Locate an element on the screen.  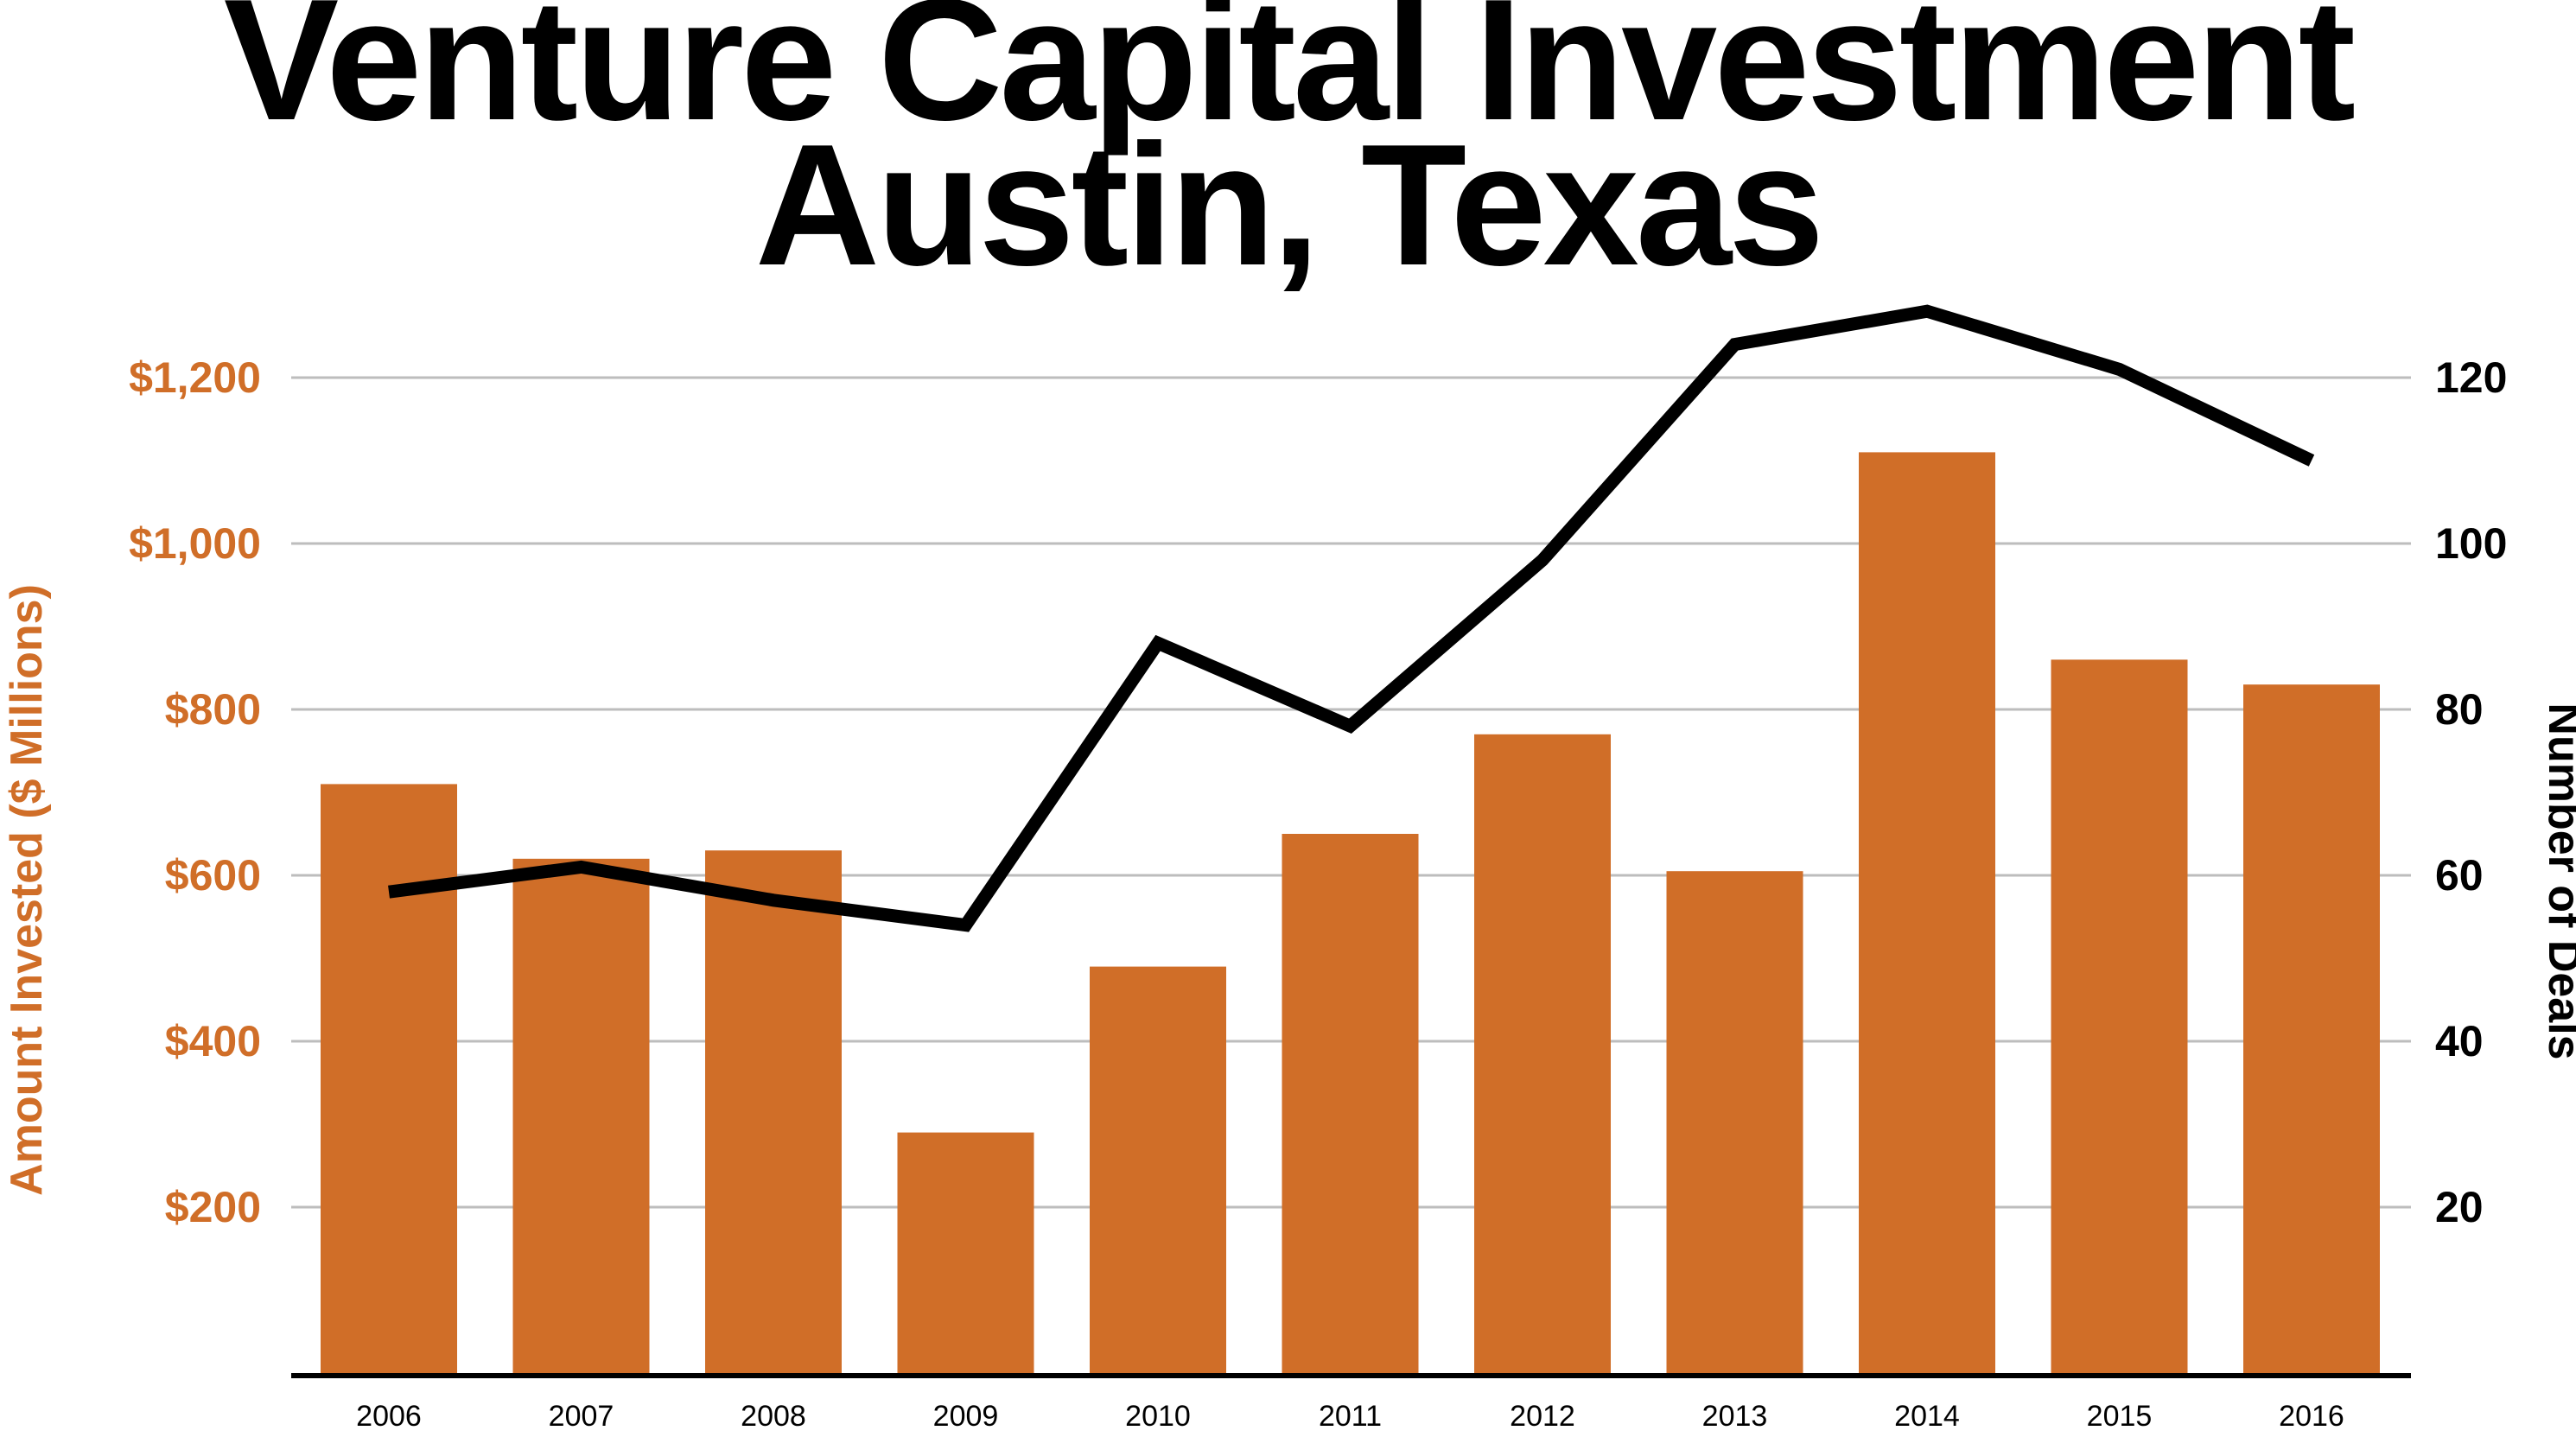
bar-2013 is located at coordinates (1735, 1122).